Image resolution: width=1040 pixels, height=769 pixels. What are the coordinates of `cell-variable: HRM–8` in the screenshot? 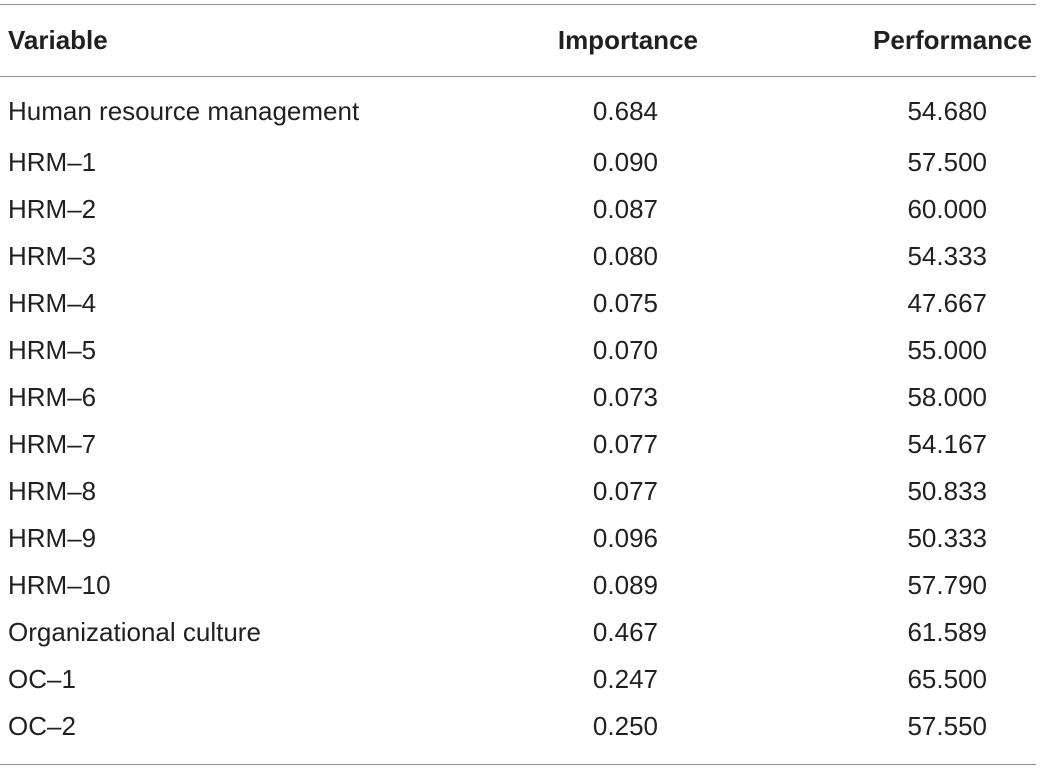 It's located at (52, 491).